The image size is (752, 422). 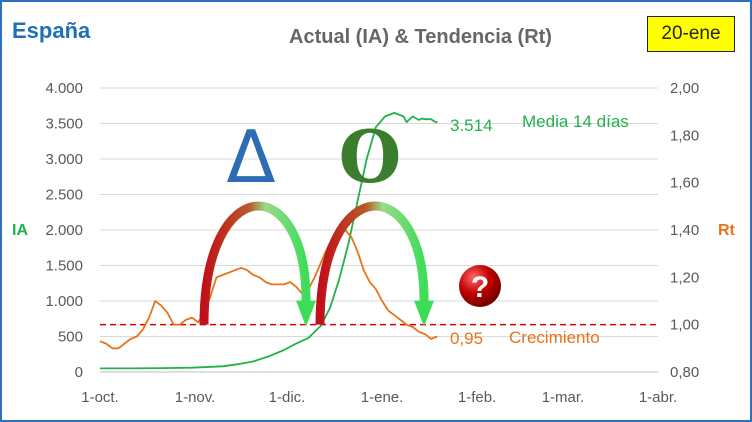 What do you see at coordinates (684, 183) in the screenshot?
I see `y-right-tick-label: 1,60` at bounding box center [684, 183].